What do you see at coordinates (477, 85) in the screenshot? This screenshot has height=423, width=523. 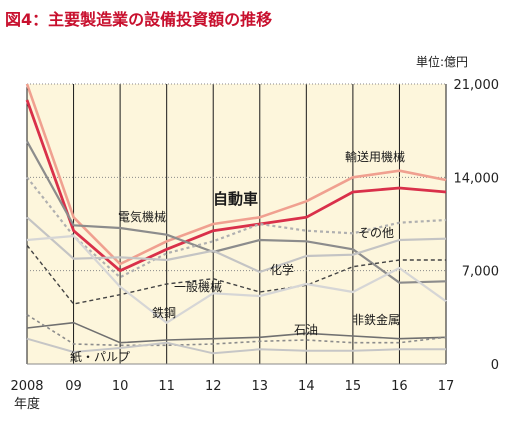 I see `y-tick-label: 21,000` at bounding box center [477, 85].